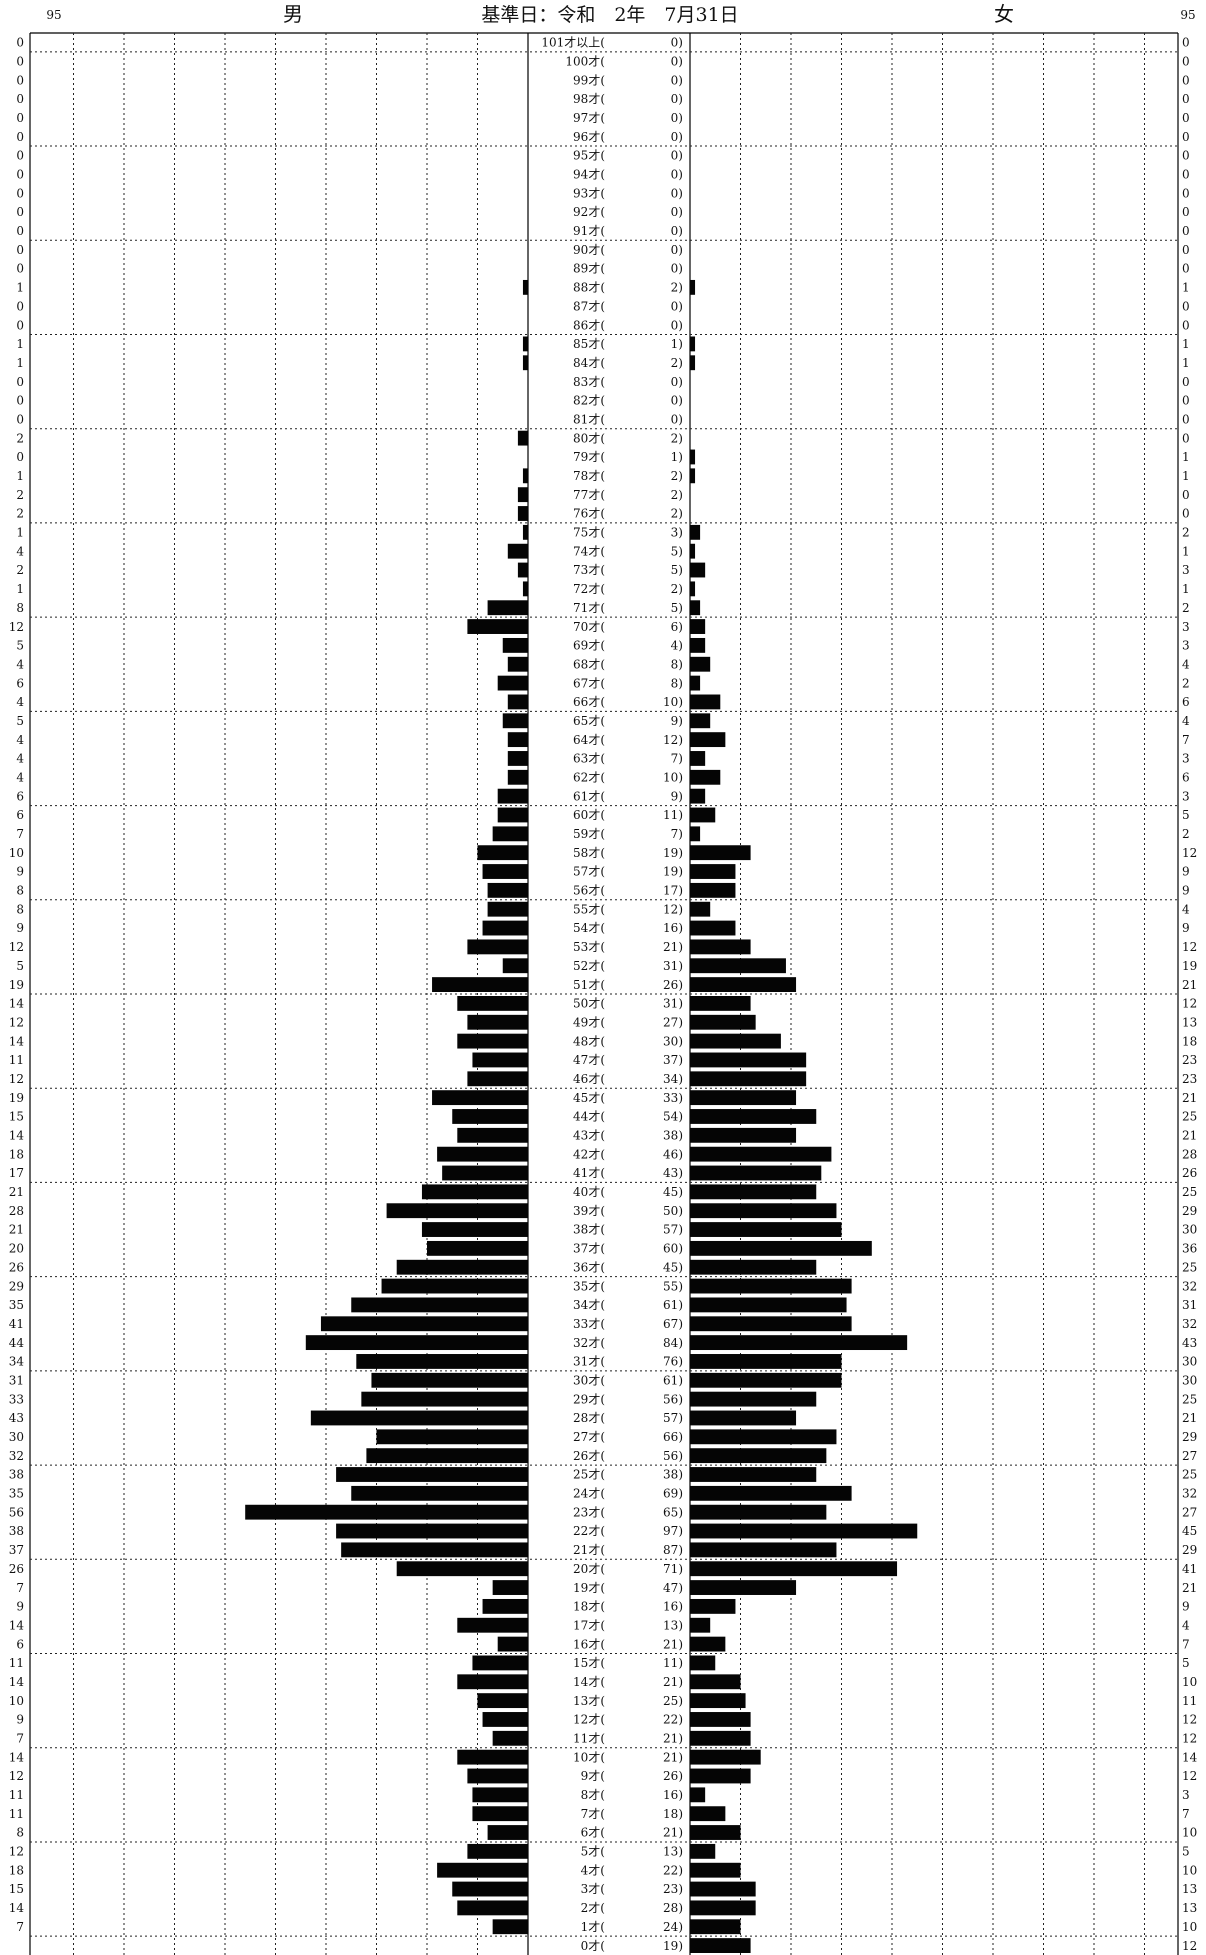 The width and height of the screenshot is (1206, 1955). What do you see at coordinates (1189, 1324) in the screenshot?
I see `female-value-label: 32` at bounding box center [1189, 1324].